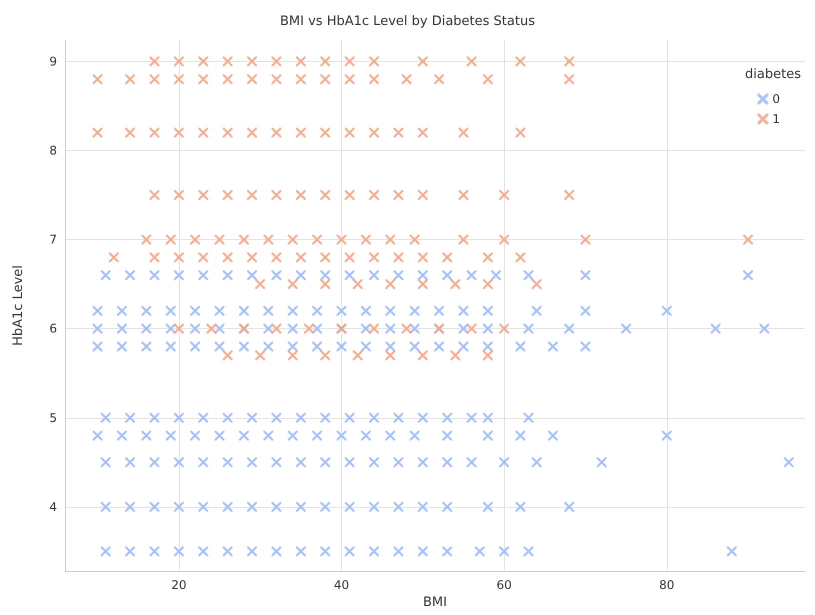  What do you see at coordinates (53, 61) in the screenshot?
I see `y-tick-label: 9` at bounding box center [53, 61].